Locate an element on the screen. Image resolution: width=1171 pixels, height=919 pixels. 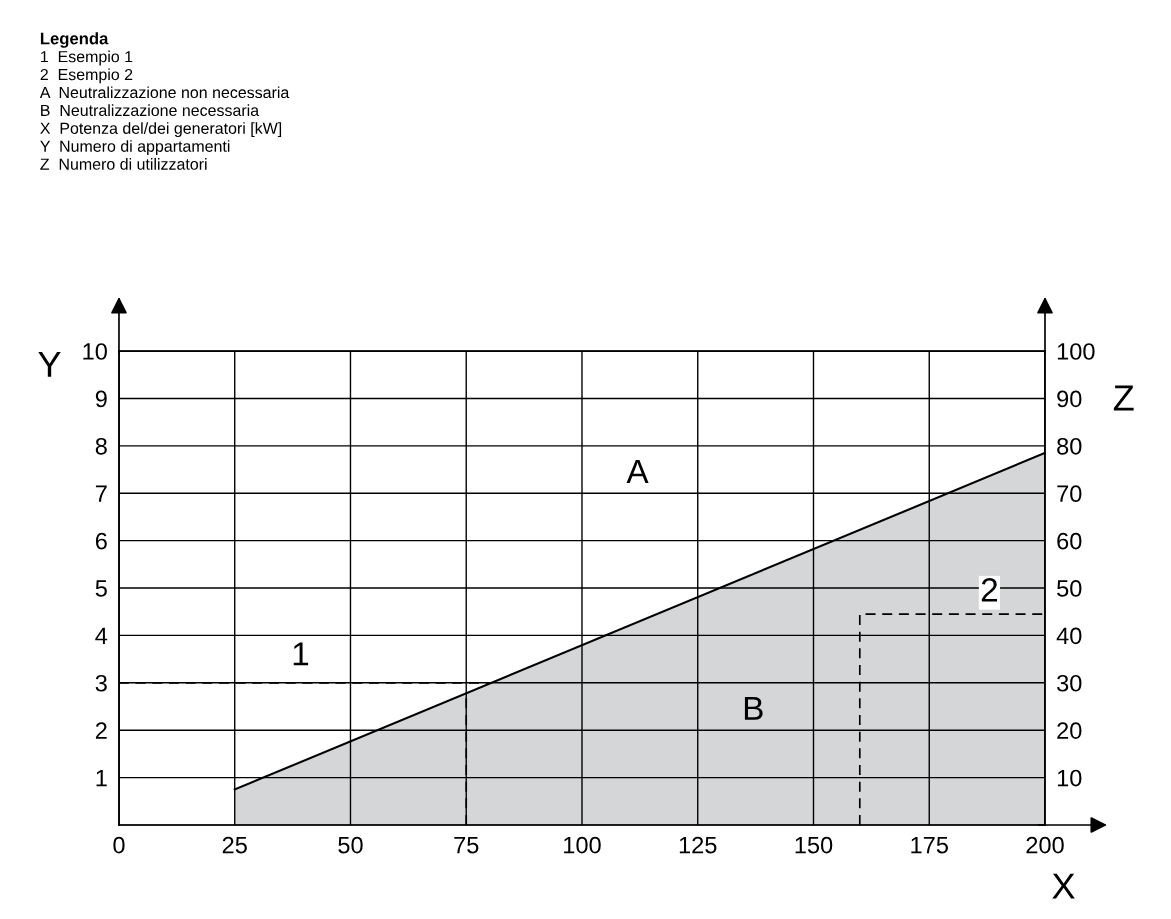
y2-tick-label: 50 is located at coordinates (1069, 588).